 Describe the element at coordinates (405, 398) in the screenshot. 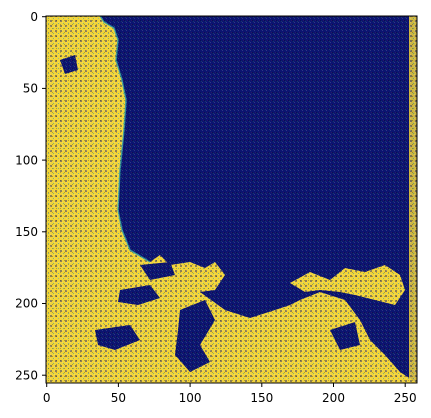

I see `x-tick-label: 250` at that location.